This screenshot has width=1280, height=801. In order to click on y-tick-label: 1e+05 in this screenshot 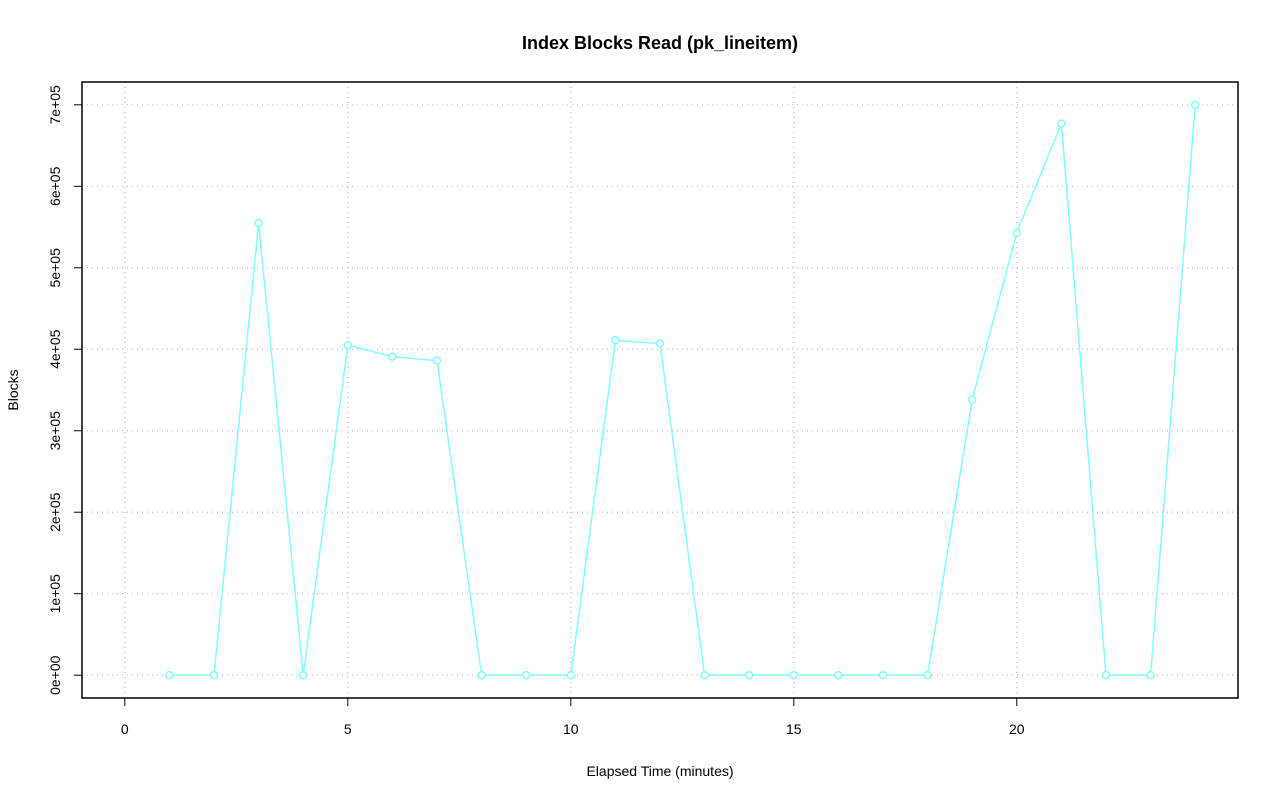, I will do `click(55, 594)`.